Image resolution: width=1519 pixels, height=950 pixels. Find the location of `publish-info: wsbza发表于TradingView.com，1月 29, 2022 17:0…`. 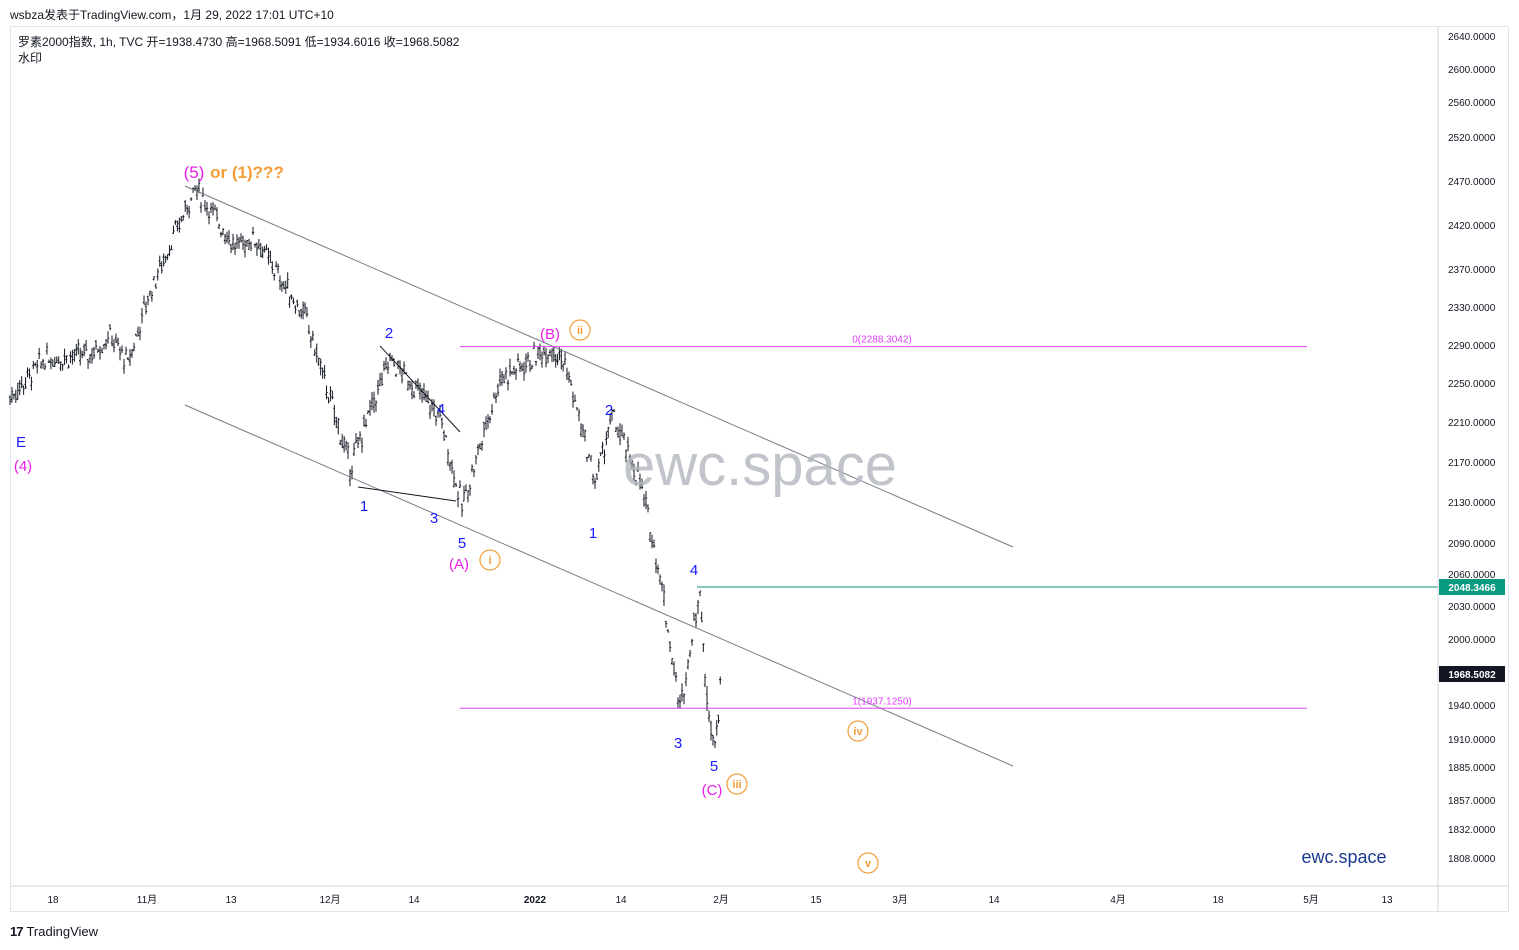

publish-info: wsbza发表于TradingView.com，1月 29, 2022 17:0… is located at coordinates (172, 15).